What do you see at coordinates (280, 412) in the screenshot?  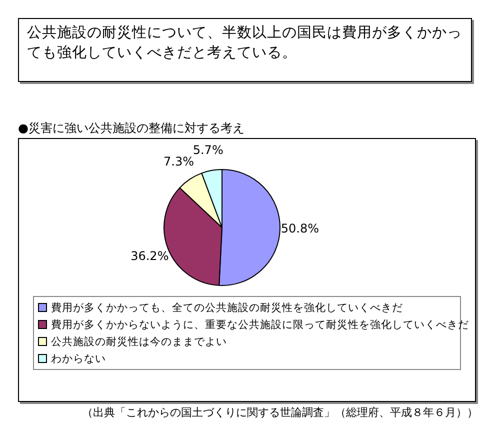 I see `text: （出典「これからの国土づくりに関する世論調査」（総理府、平成８年６月））` at bounding box center [280, 412].